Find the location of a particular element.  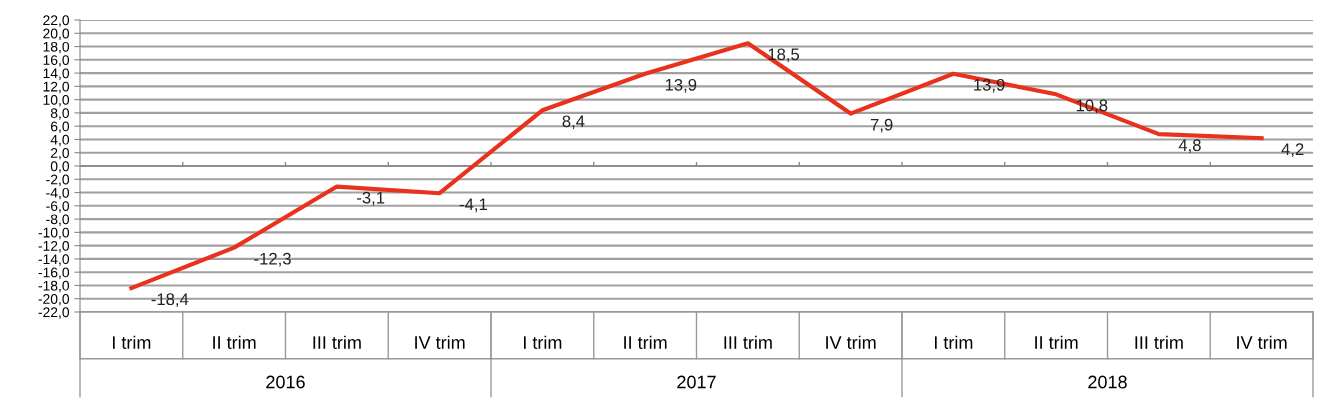

y-tick-label: -6,0 is located at coordinates (58, 207).